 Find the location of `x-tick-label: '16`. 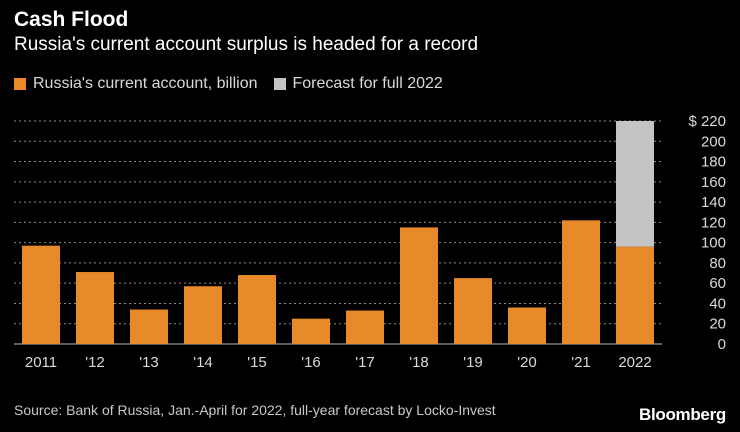

x-tick-label: '16 is located at coordinates (311, 362).